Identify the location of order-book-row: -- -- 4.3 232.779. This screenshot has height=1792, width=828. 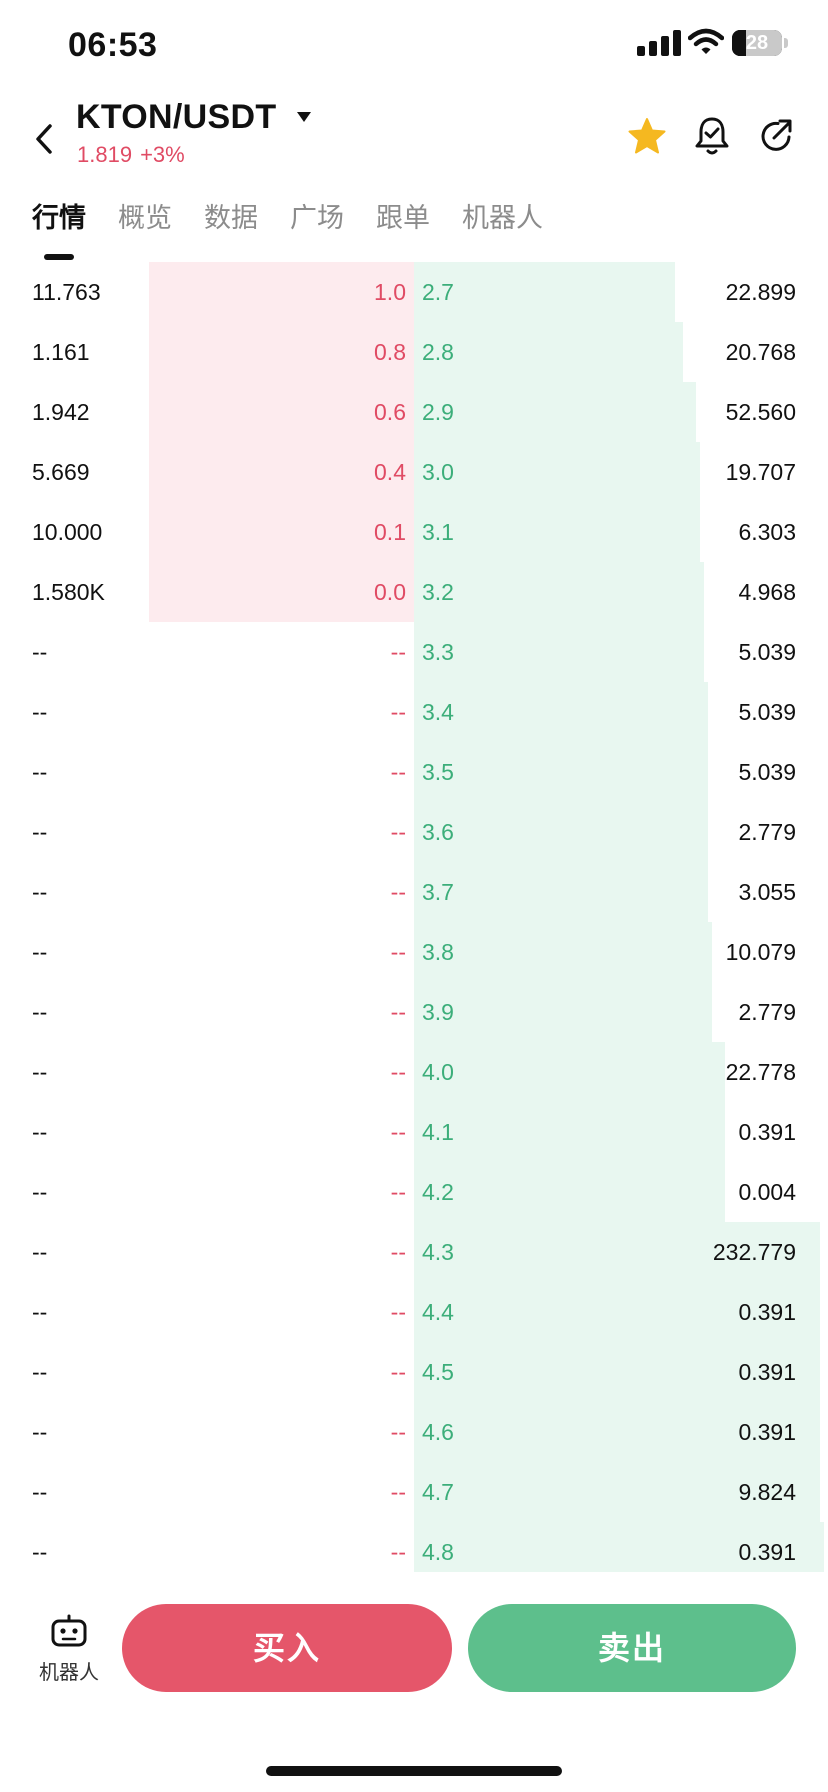
(414, 1252).